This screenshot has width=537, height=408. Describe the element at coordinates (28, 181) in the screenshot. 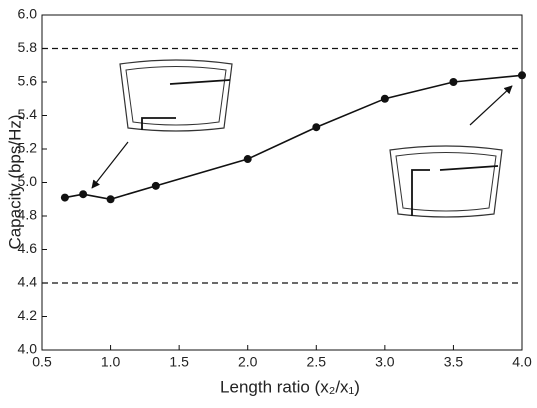

I see `y-tick-label: 5.0` at that location.